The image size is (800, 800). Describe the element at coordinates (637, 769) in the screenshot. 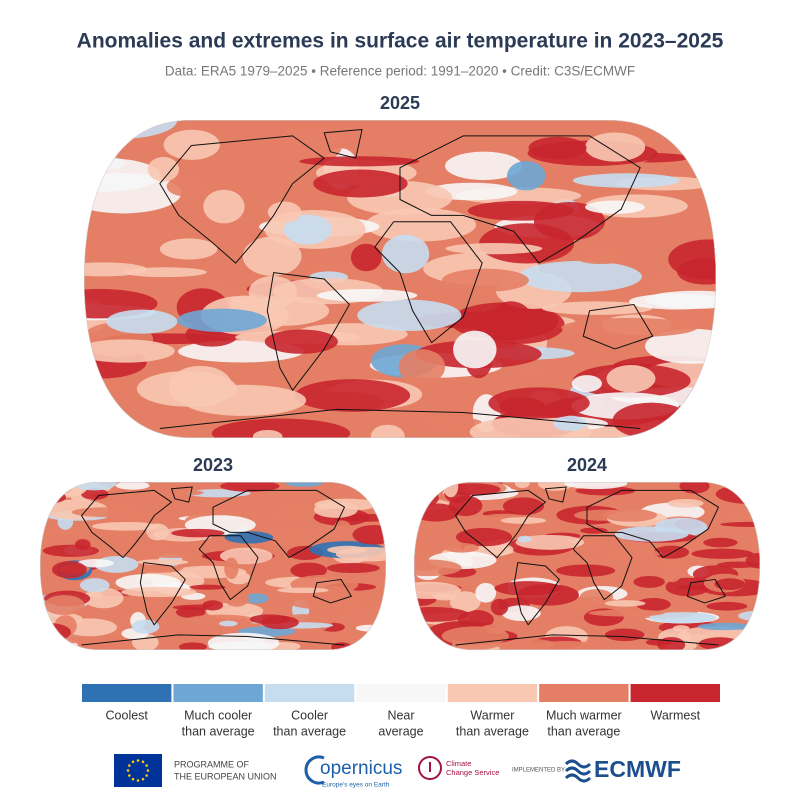

I see `ecmwf-text: ECMWF` at that location.